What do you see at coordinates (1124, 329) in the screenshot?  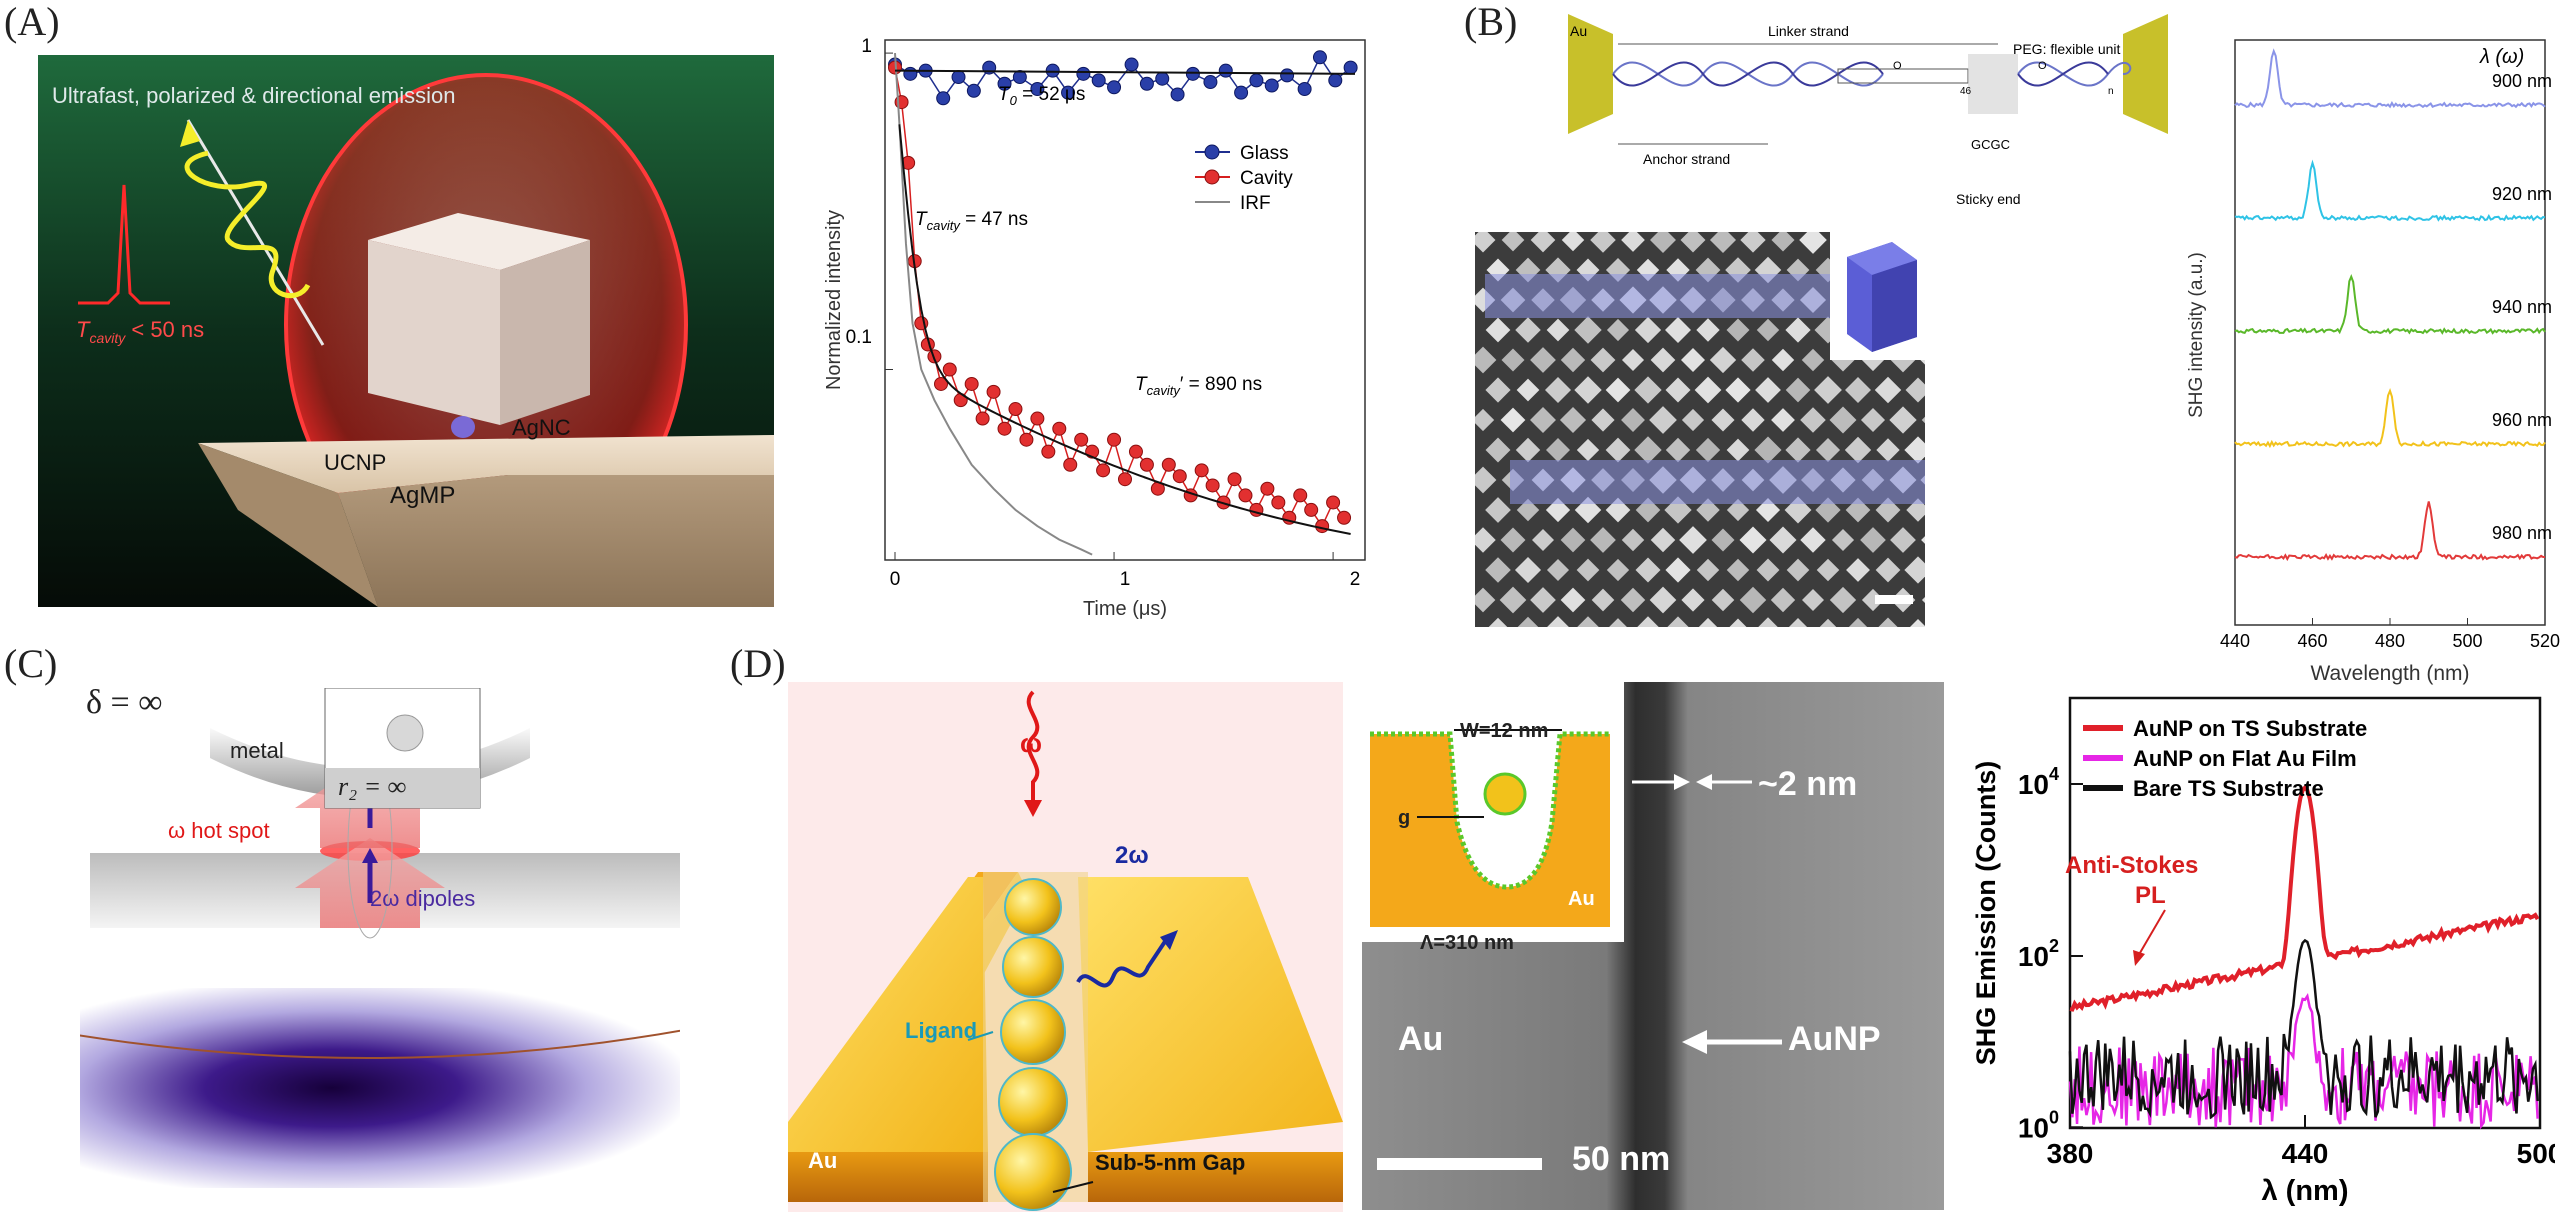 I see `cavity-fit-line` at bounding box center [1124, 329].